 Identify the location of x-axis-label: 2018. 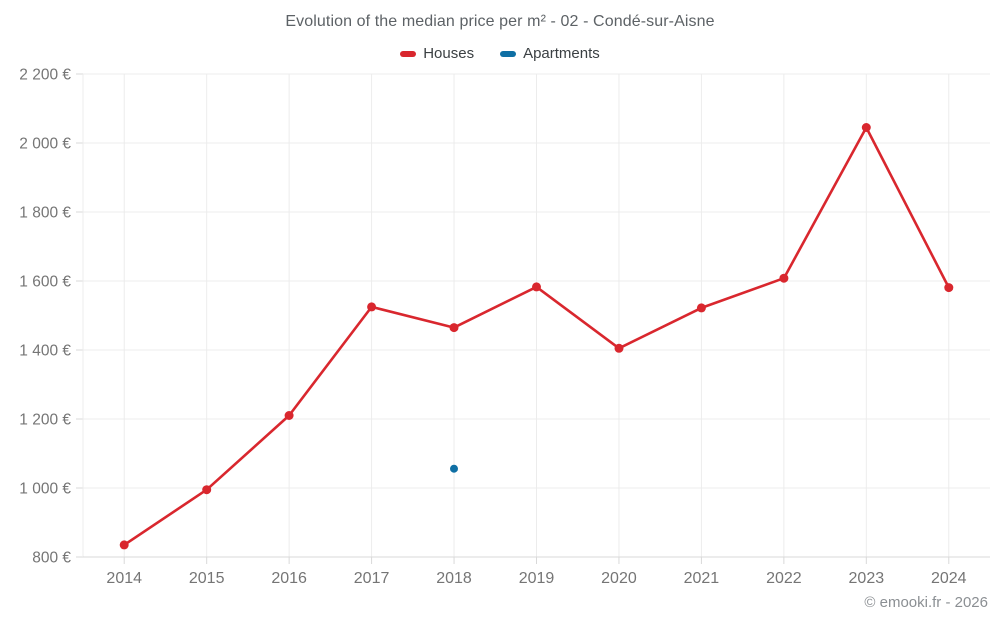
(454, 578).